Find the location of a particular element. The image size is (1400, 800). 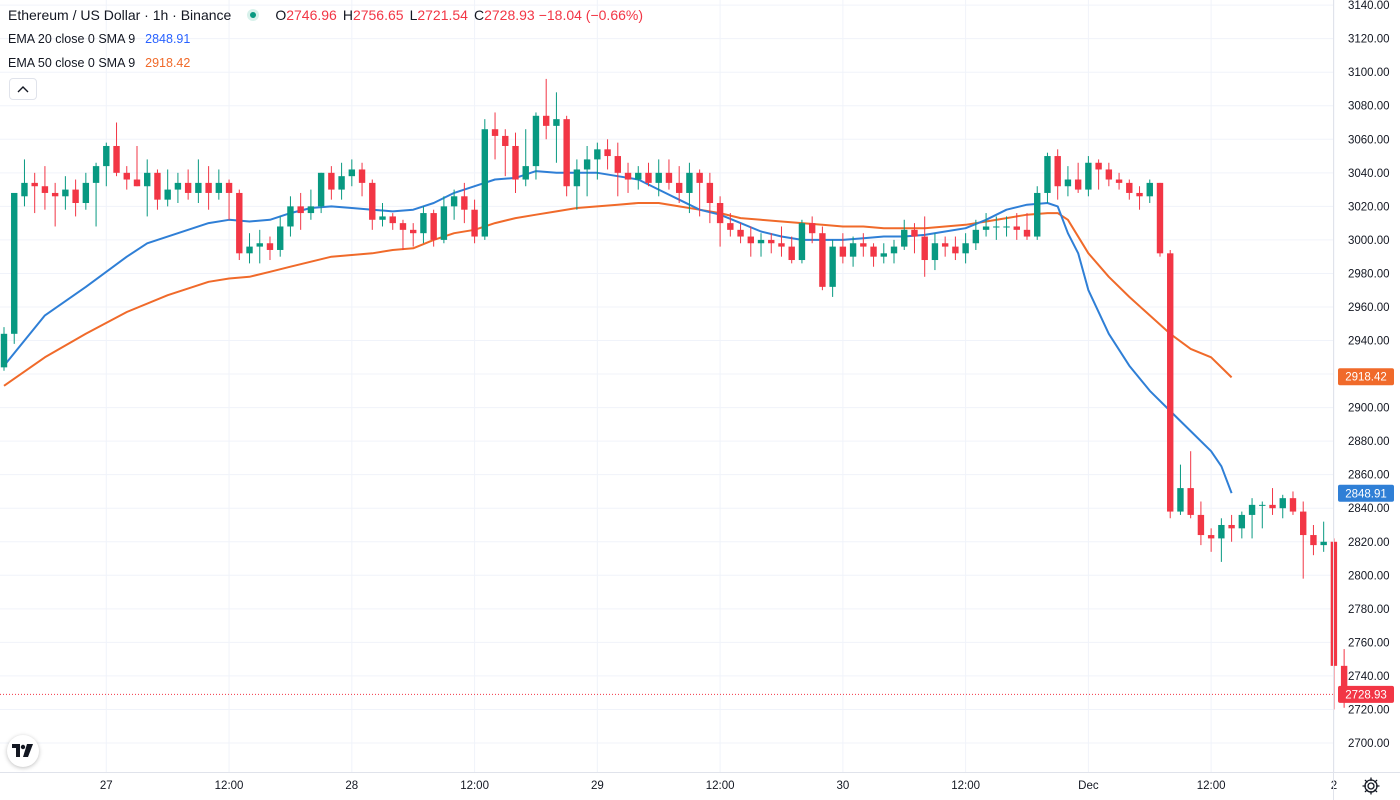

close-label: C is located at coordinates (479, 15).